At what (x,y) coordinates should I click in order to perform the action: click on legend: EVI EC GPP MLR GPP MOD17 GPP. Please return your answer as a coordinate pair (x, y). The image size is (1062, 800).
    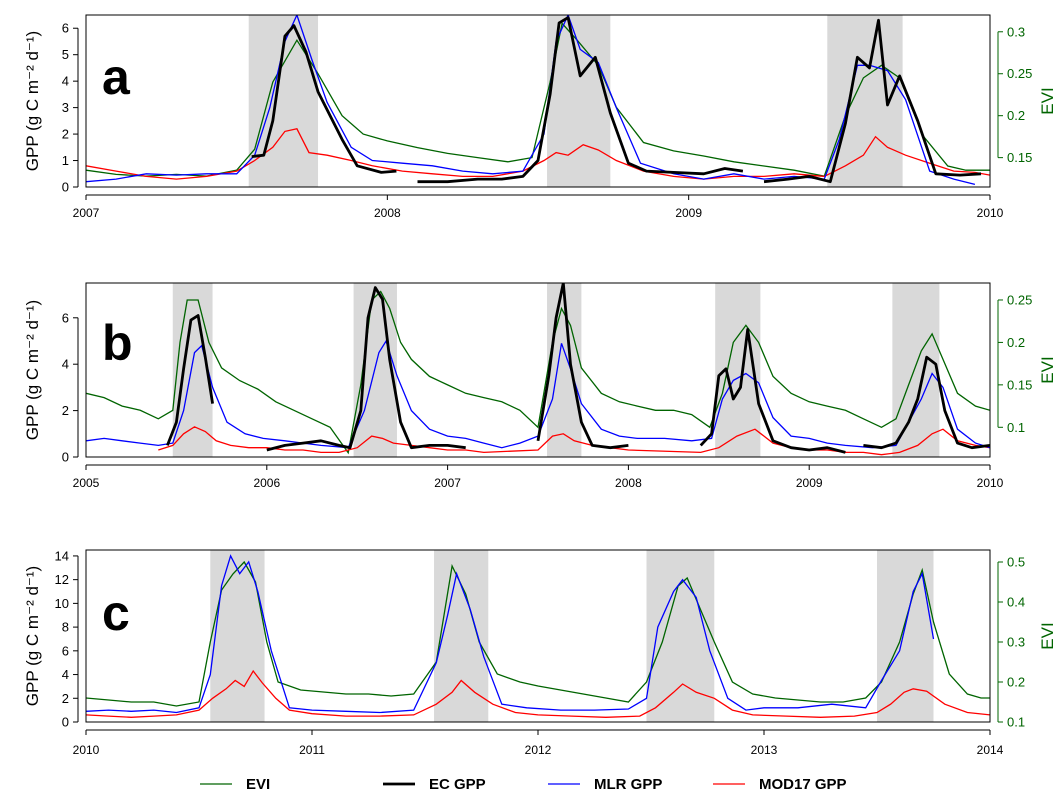
    Looking at the image, I should click on (523, 784).